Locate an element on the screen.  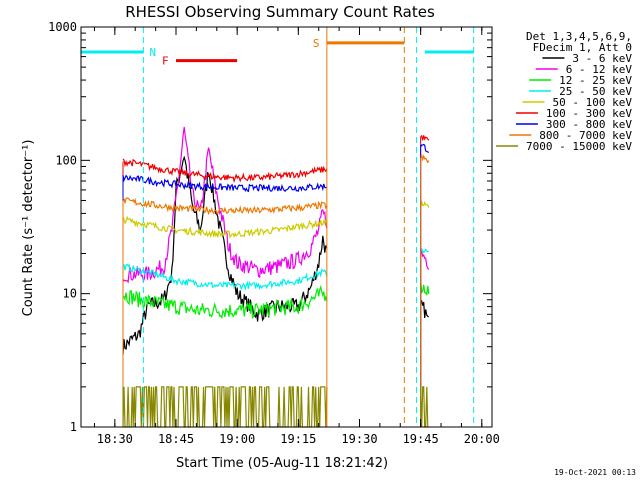
x-tick-label: 18:45 is located at coordinates (176, 439).